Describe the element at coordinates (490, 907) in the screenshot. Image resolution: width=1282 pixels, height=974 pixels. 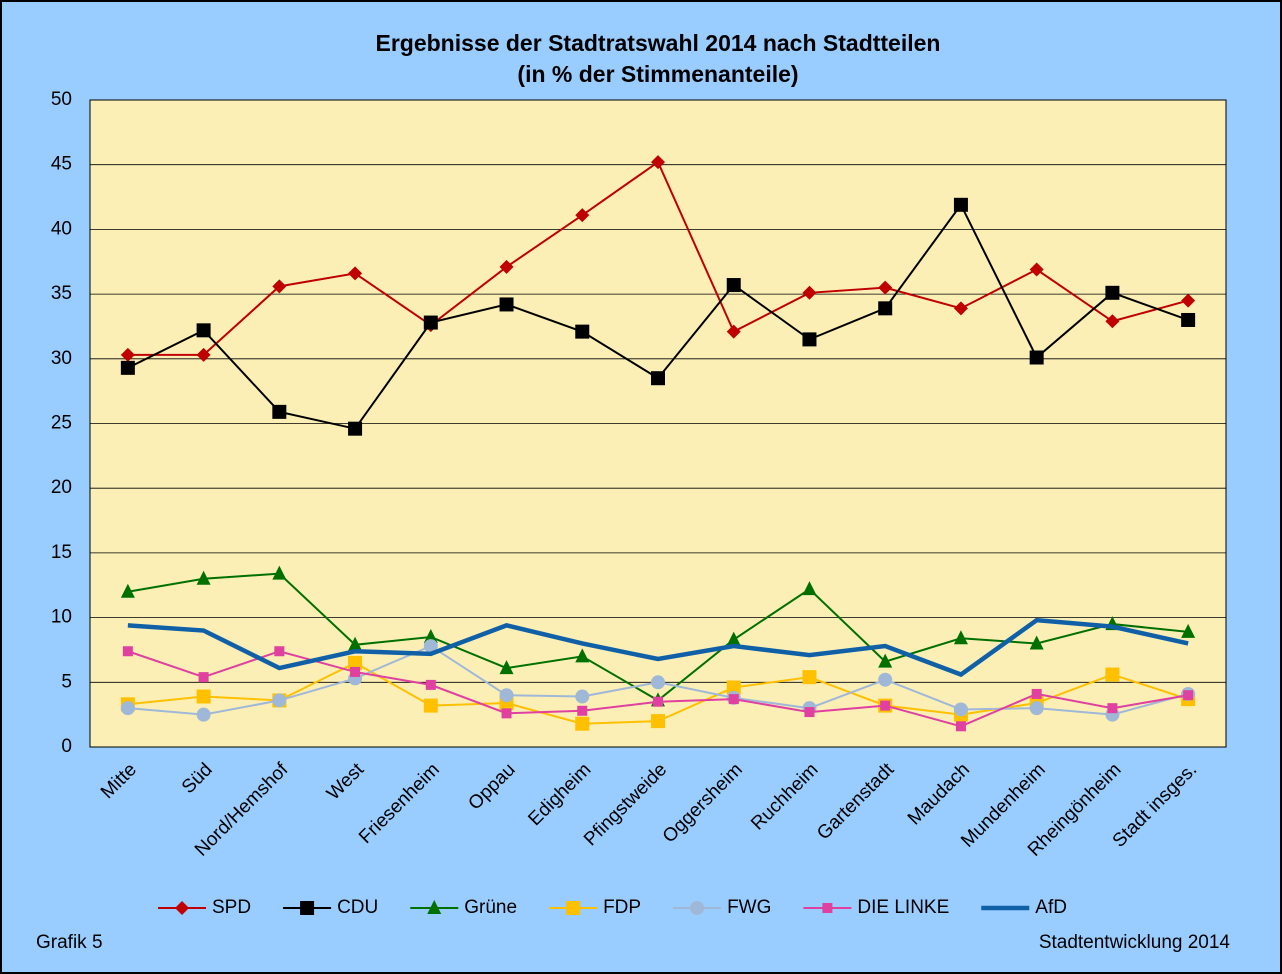
I see `legend-label: Grüne` at that location.